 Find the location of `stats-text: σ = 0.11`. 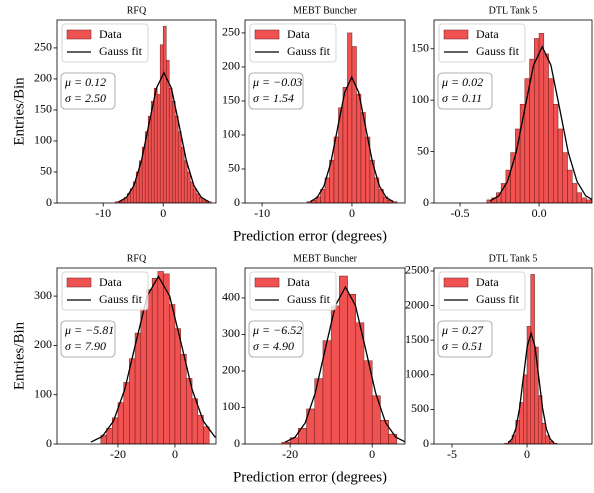

stats-text: σ = 0.11 is located at coordinates (462, 98).